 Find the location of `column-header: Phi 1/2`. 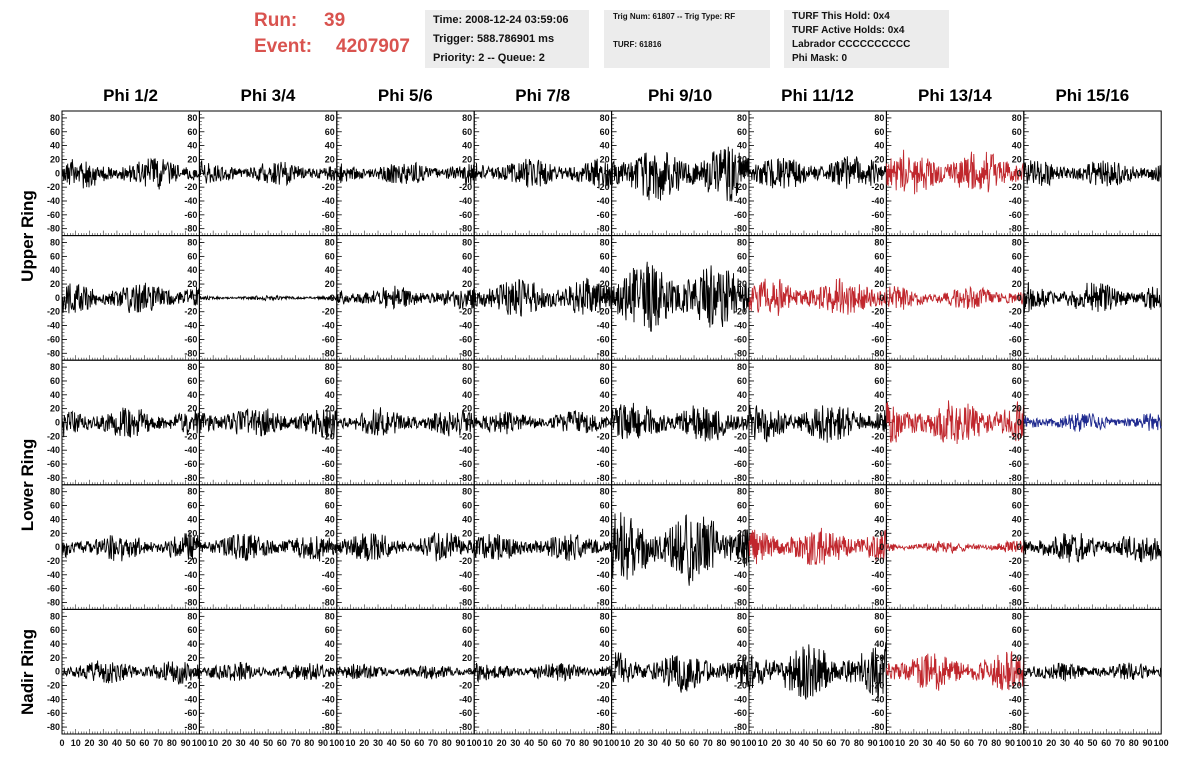

column-header: Phi 1/2 is located at coordinates (130, 95).